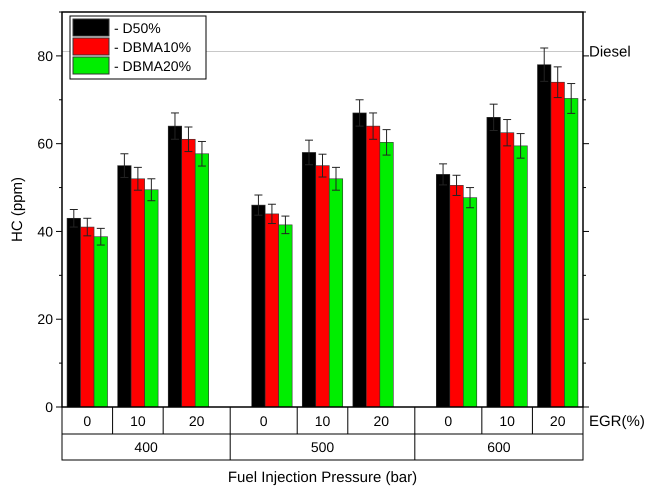 The width and height of the screenshot is (662, 488). What do you see at coordinates (617, 421) in the screenshot?
I see `text: EGR(%)` at bounding box center [617, 421].